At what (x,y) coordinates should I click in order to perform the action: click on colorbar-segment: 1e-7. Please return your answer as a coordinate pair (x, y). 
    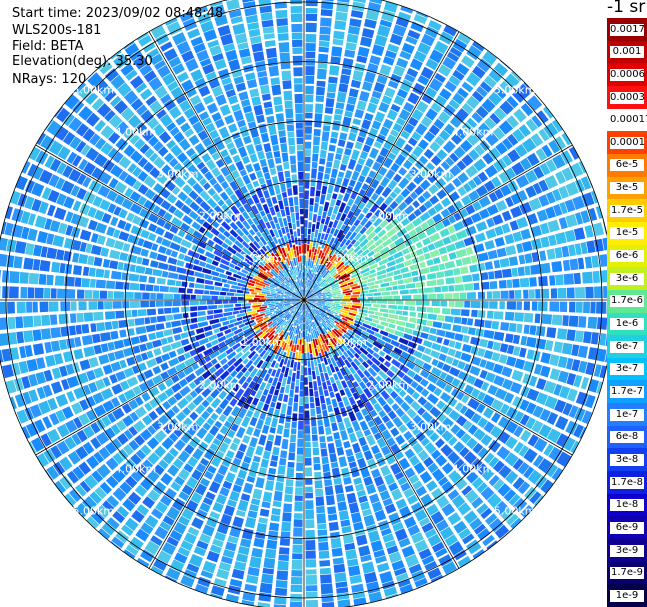
    Looking at the image, I should click on (627, 415).